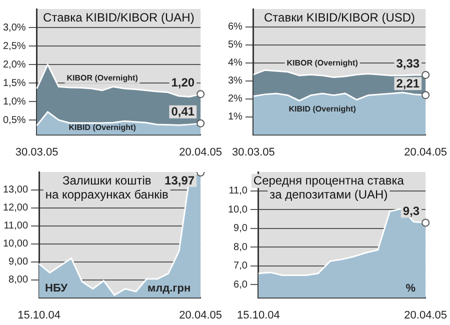 This screenshot has width=450, height=325. What do you see at coordinates (14, 102) in the screenshot?
I see `y-tick-label: 1,0%` at bounding box center [14, 102].